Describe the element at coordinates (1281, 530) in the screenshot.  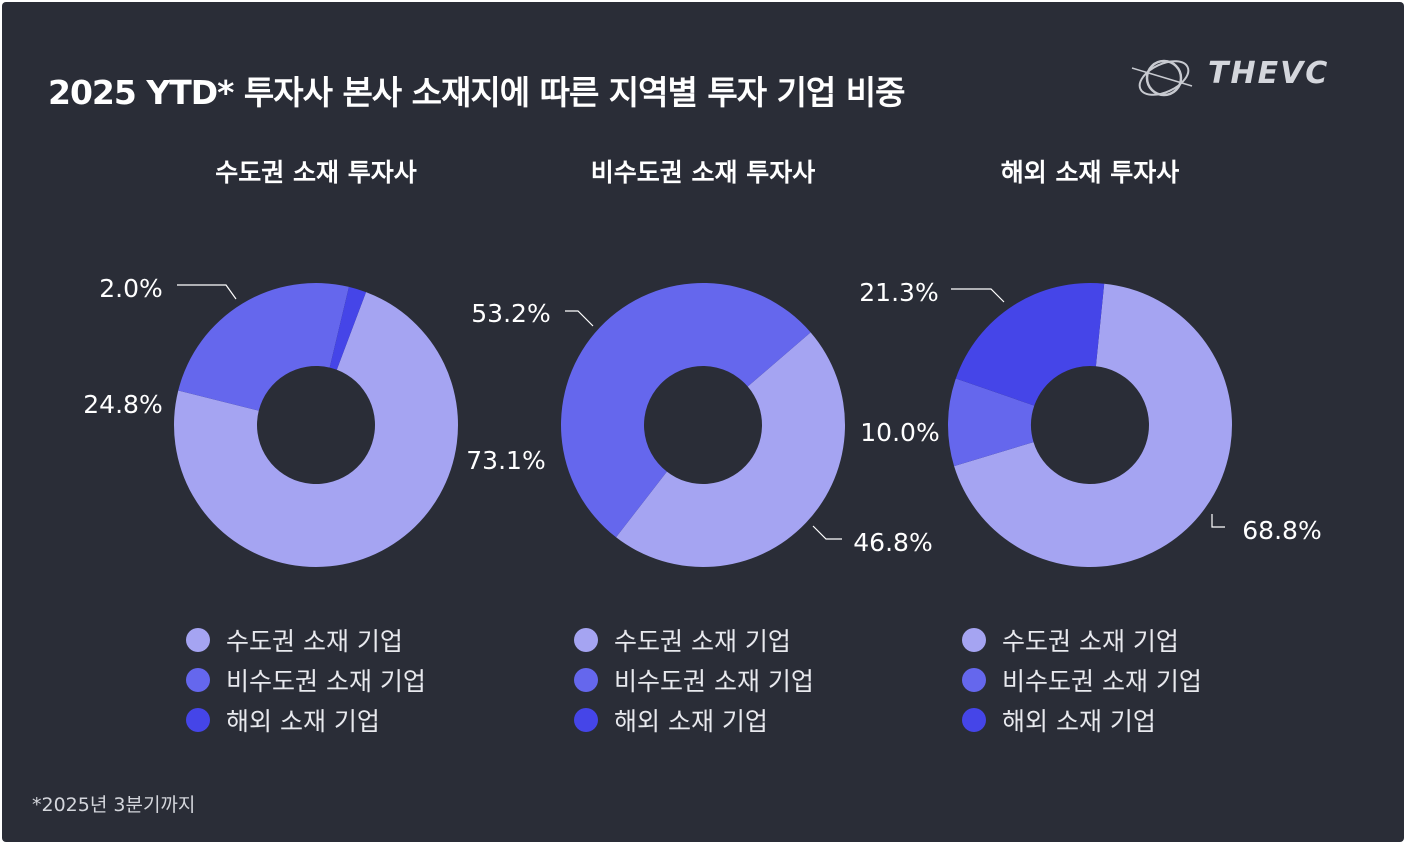
I see `data-label-capital: 68.8%` at that location.